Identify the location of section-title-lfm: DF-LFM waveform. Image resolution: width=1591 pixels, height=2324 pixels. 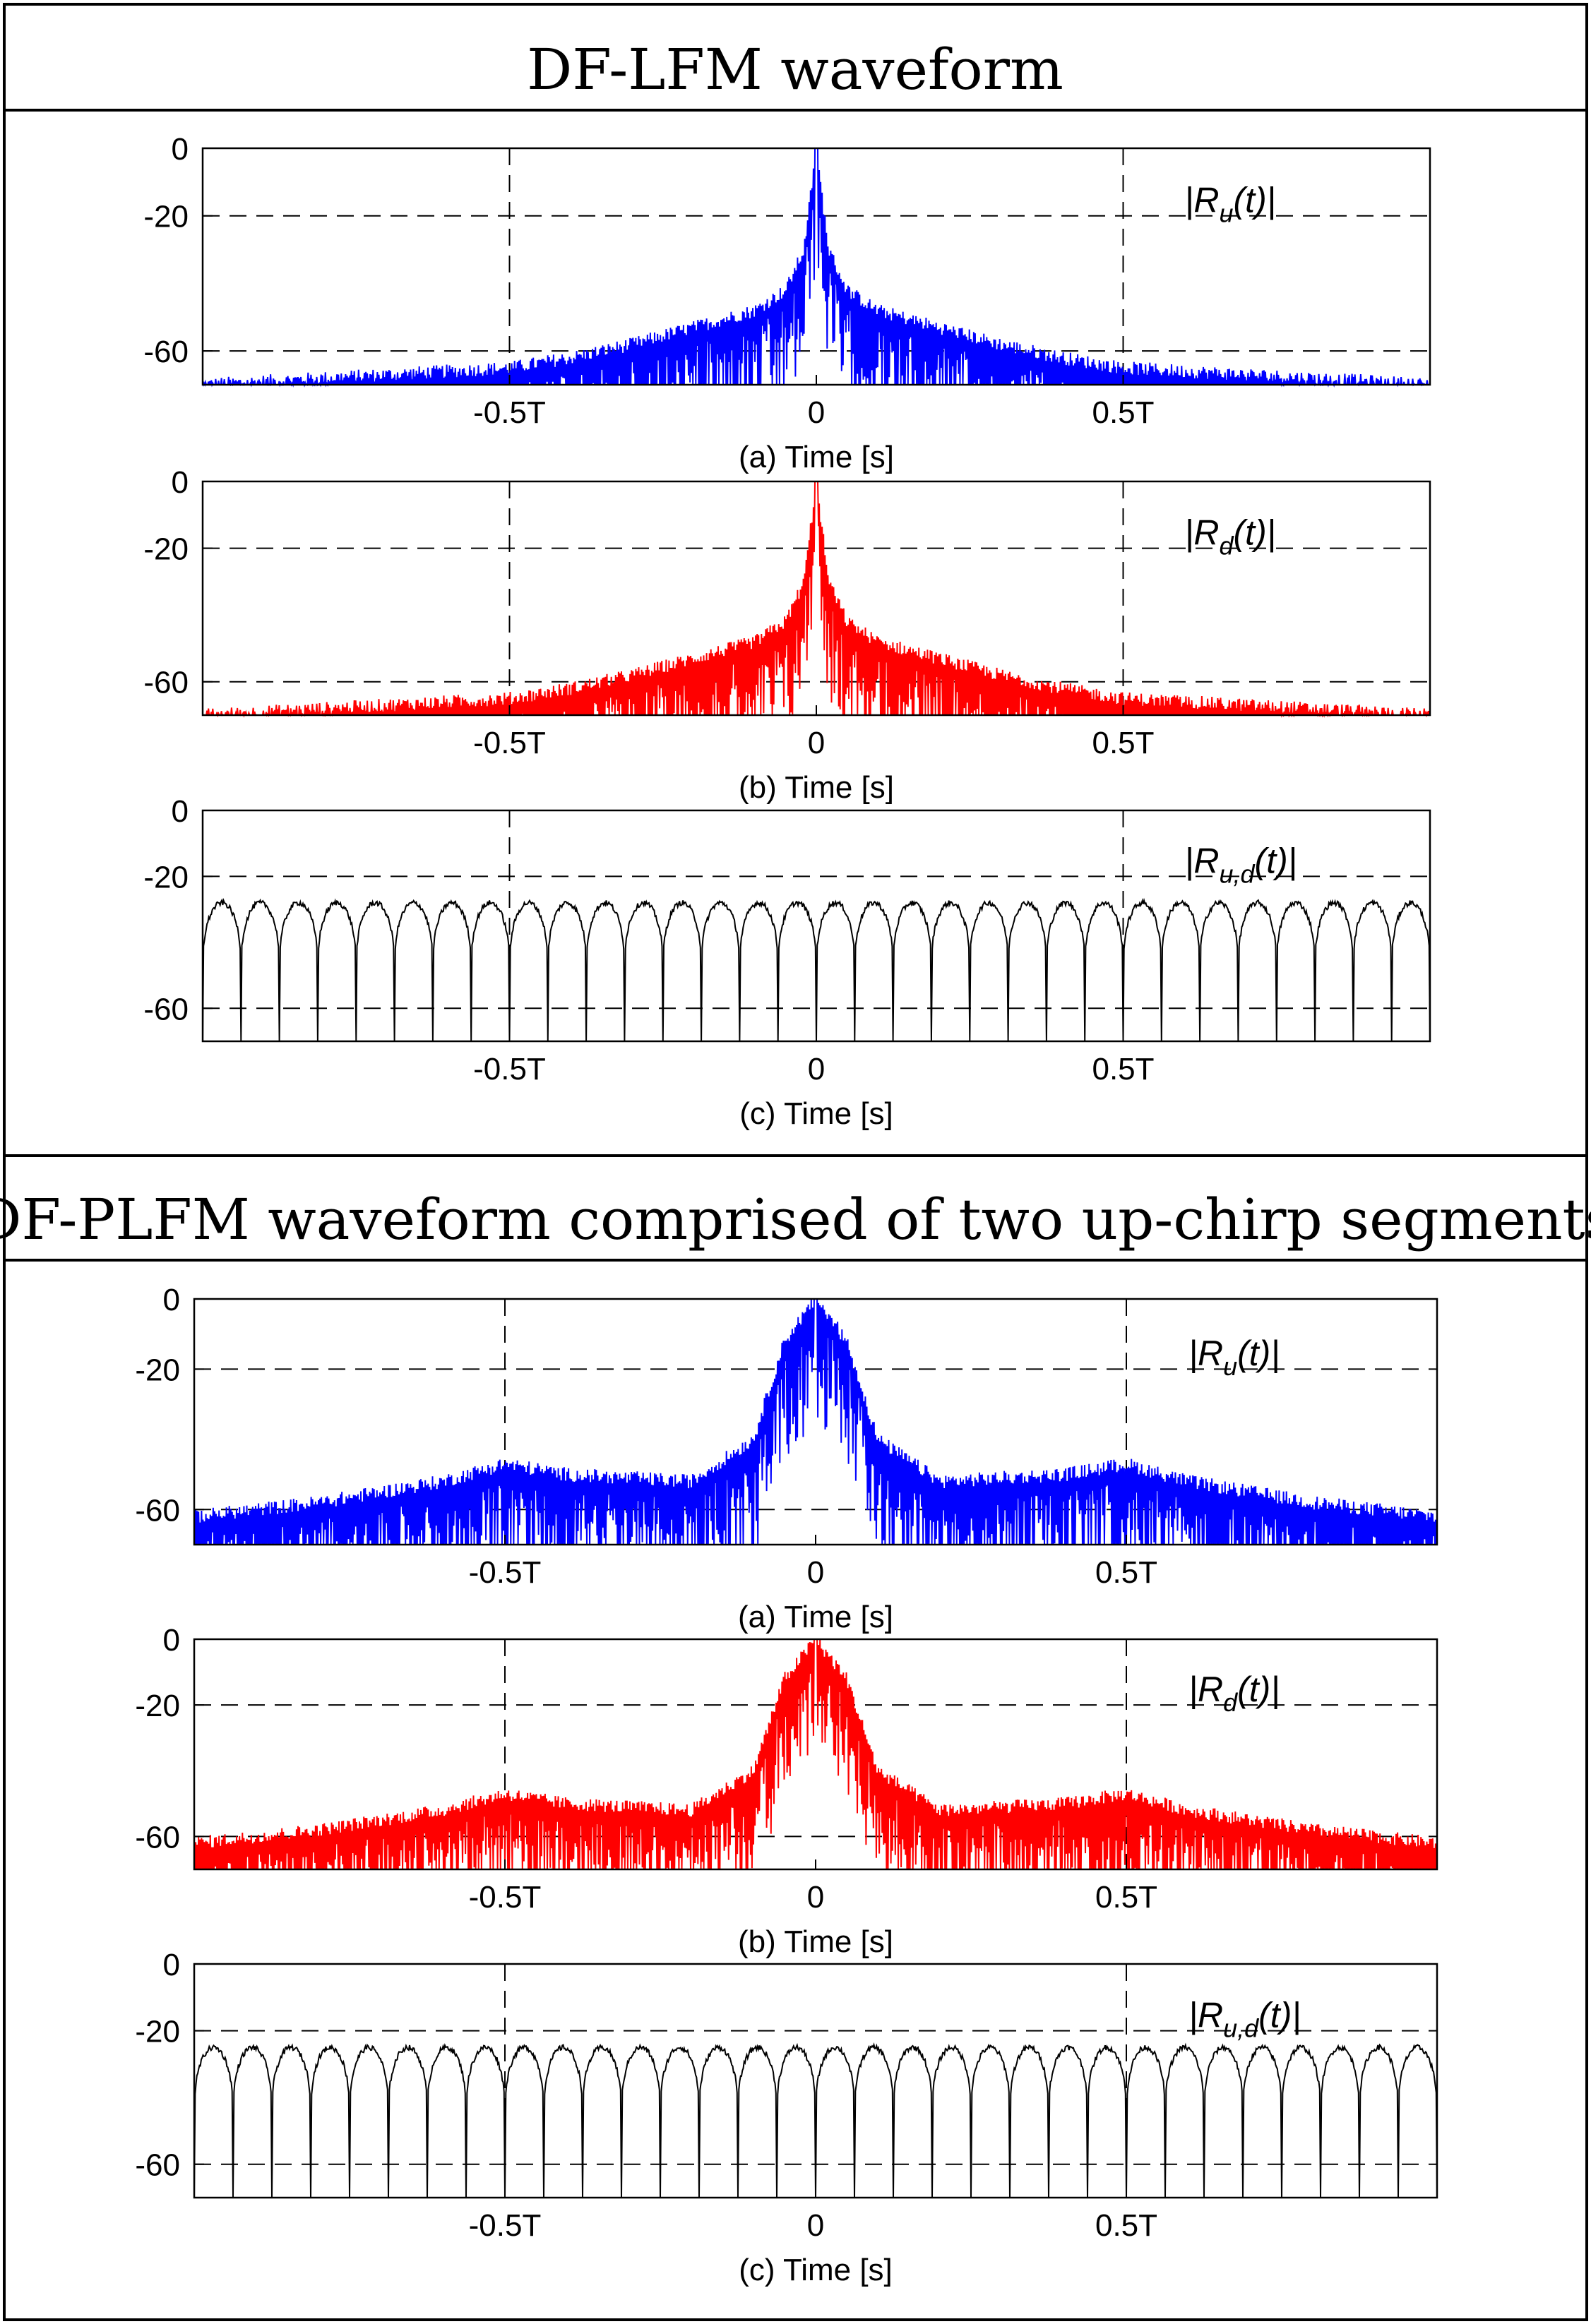
(795, 69).